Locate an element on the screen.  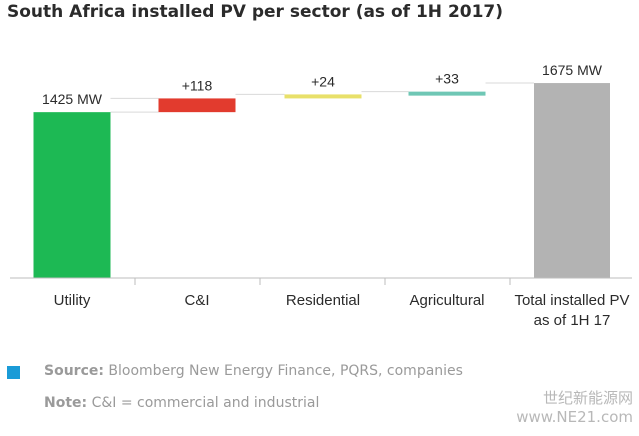
watermark: 世纪新能源网 www.NE21.com is located at coordinates (574, 408).